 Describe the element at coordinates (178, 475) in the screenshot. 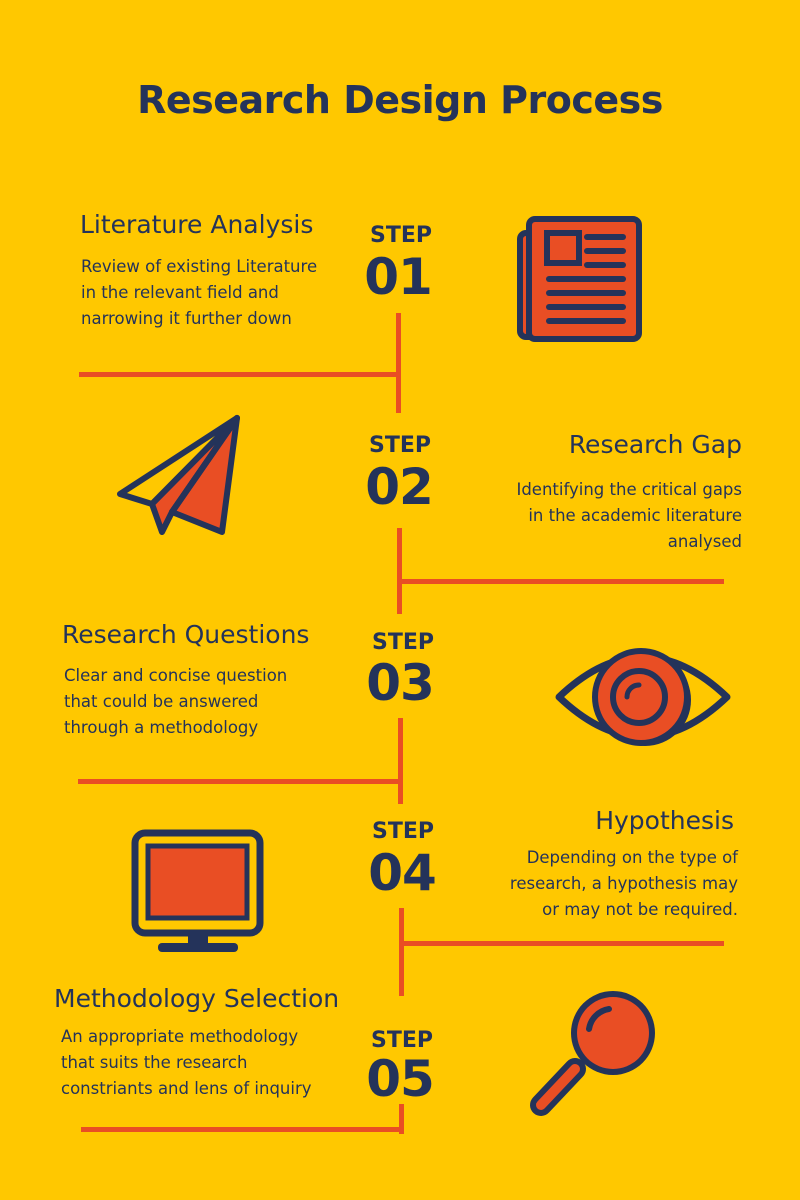

I see `paper-plane-icon` at that location.